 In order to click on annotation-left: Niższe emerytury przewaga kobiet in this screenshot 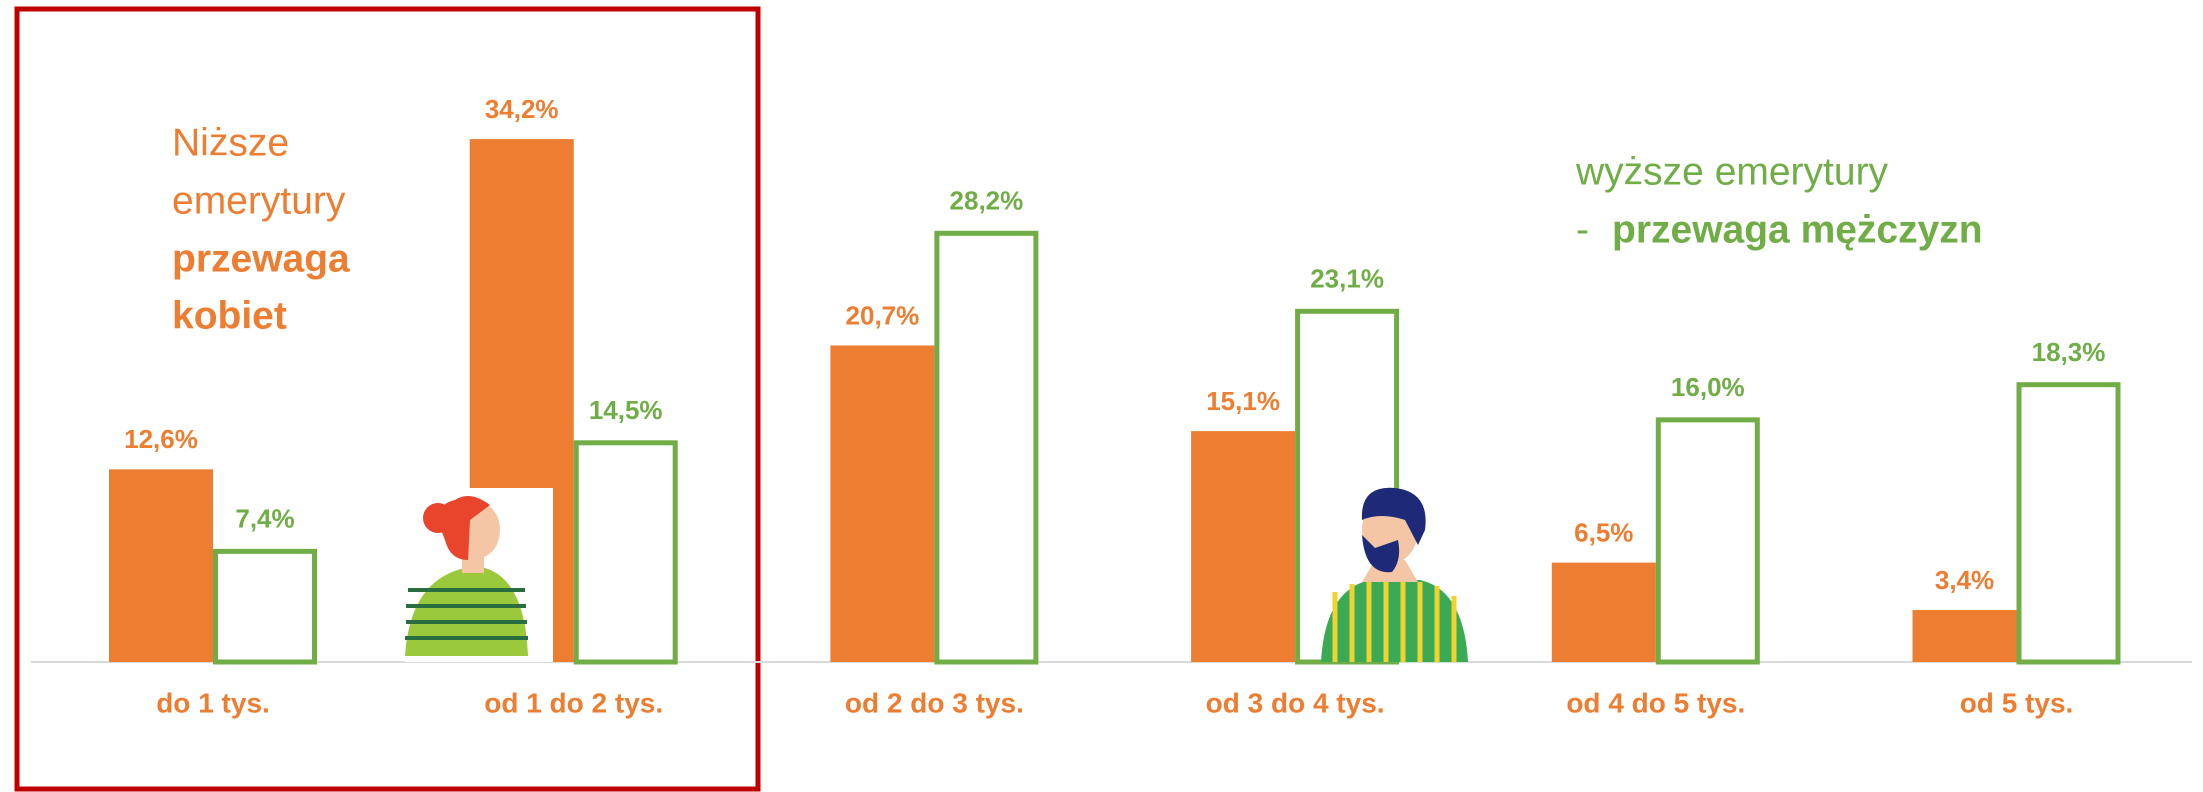, I will do `click(261, 229)`.